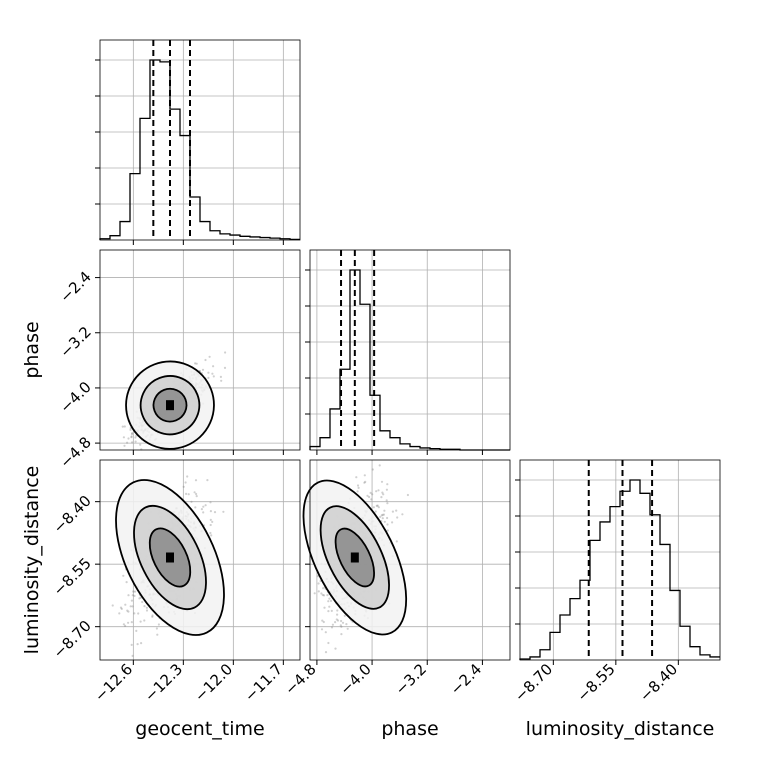  Describe the element at coordinates (72, 639) in the screenshot. I see `y-tick-label: −8.70` at that location.